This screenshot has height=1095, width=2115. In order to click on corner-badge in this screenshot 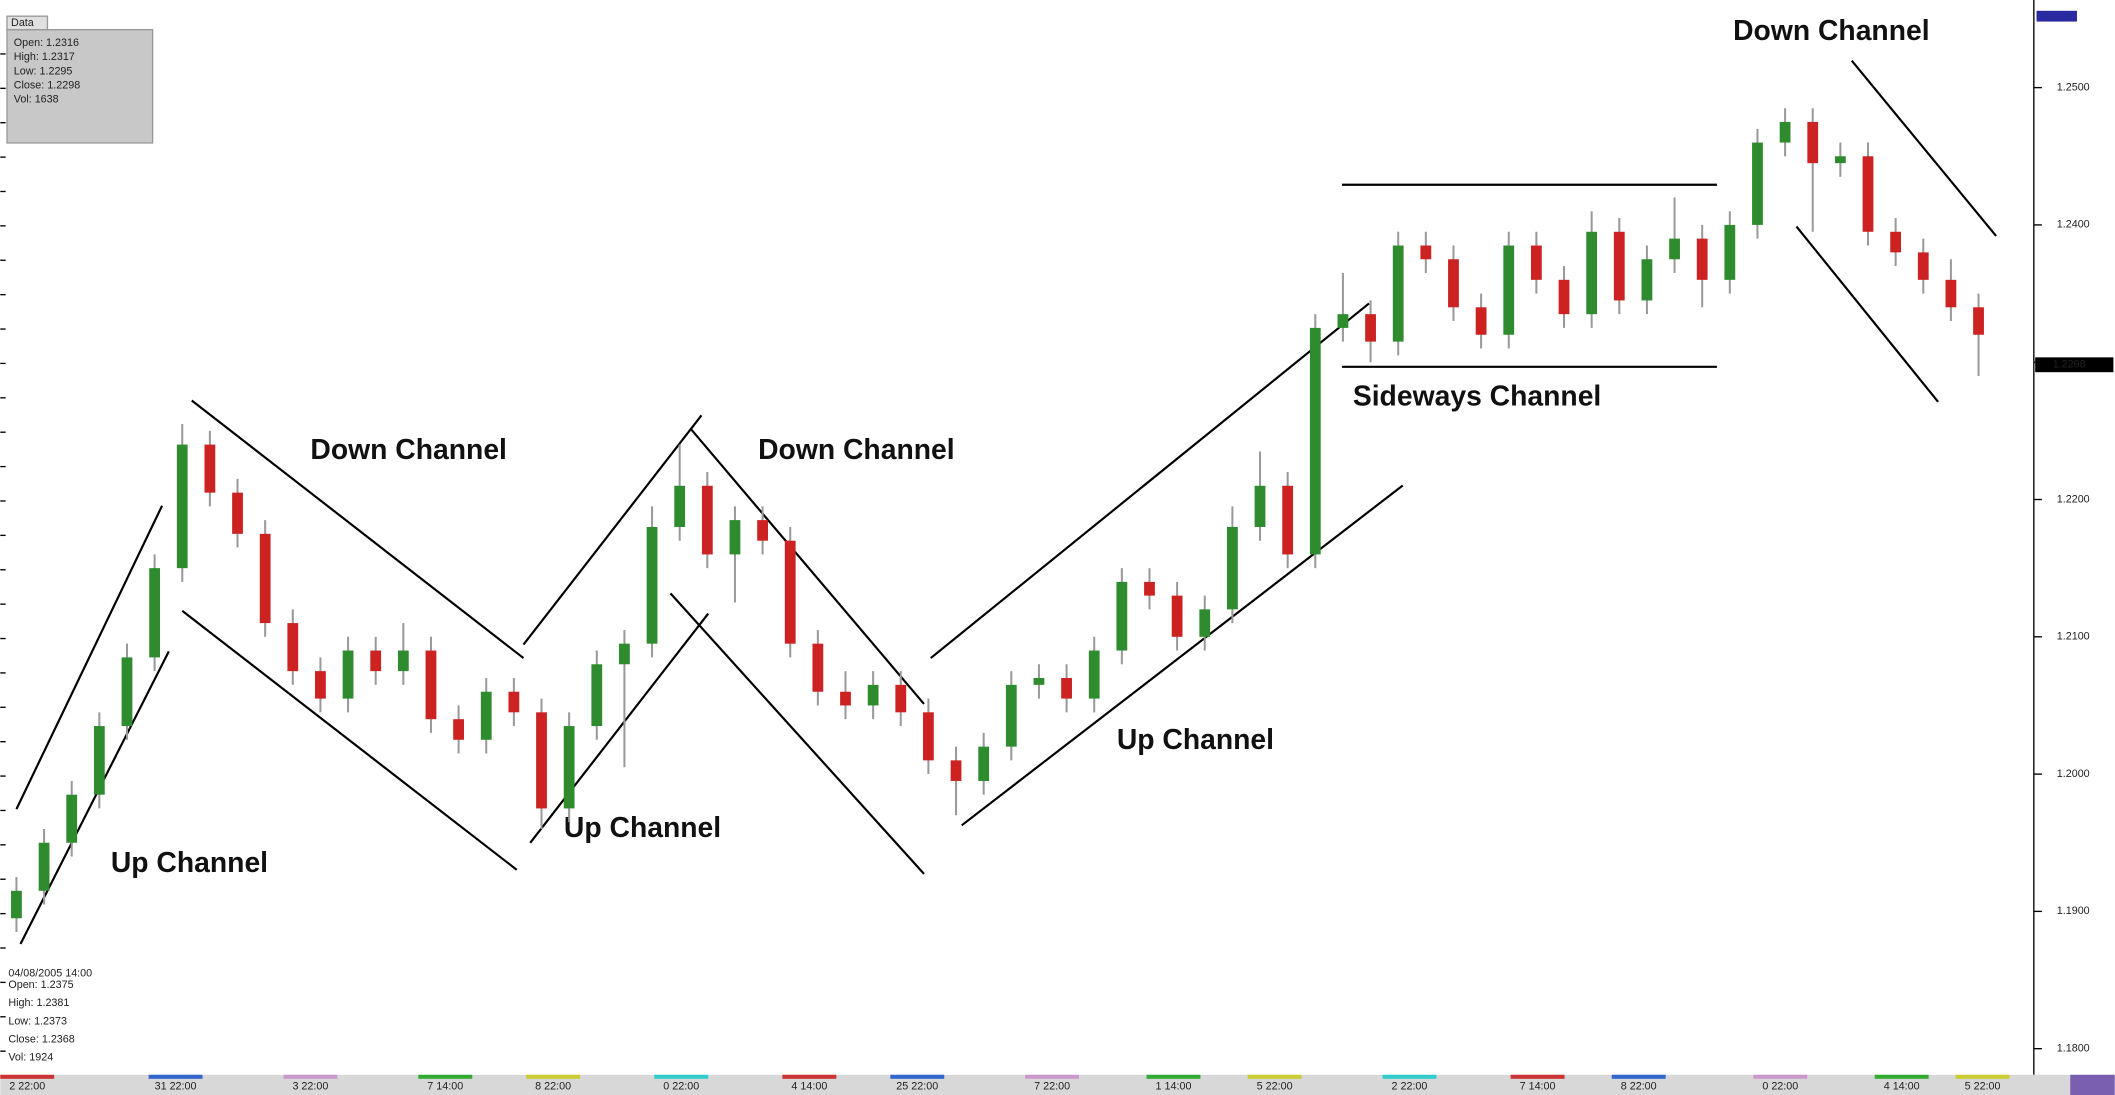, I will do `click(2092, 1084)`.